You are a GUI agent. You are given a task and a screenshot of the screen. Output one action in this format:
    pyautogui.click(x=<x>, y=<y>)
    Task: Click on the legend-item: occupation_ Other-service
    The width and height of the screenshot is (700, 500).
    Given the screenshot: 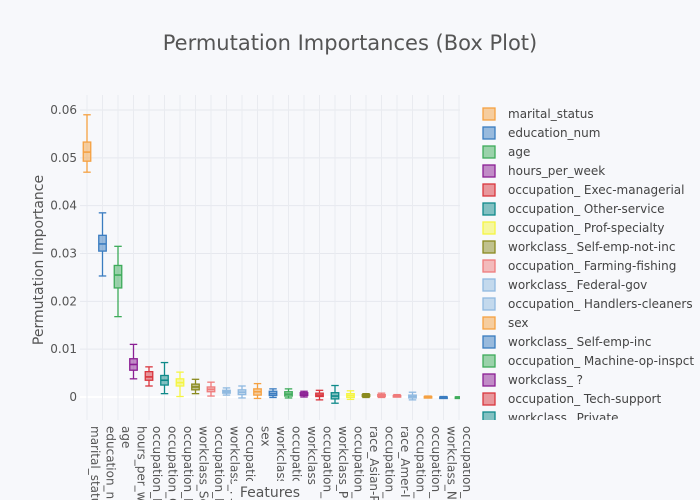 What is the action you would take?
    pyautogui.click(x=573, y=209)
    